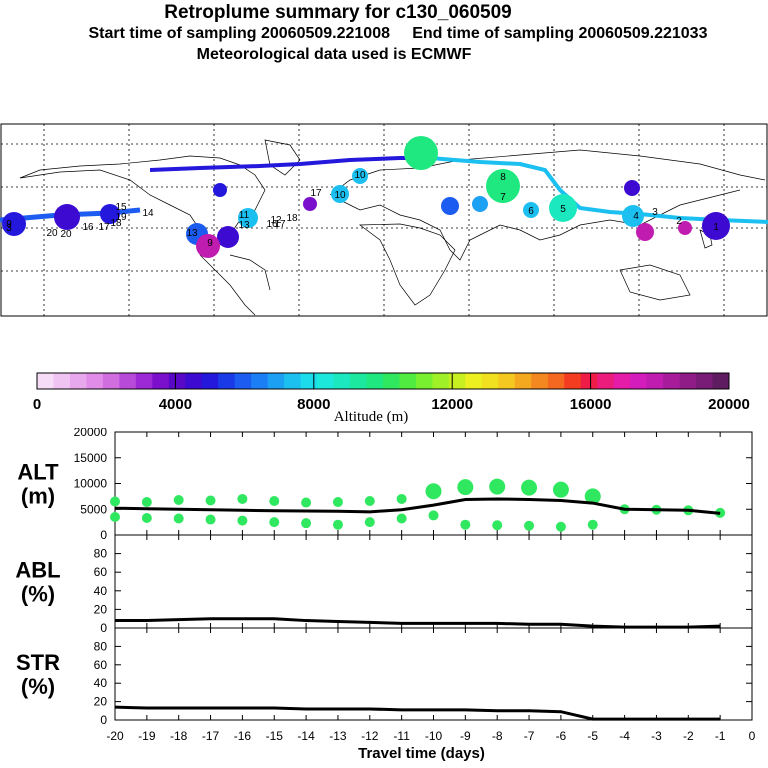  I want to click on x-tick-label: -8, so click(497, 736).